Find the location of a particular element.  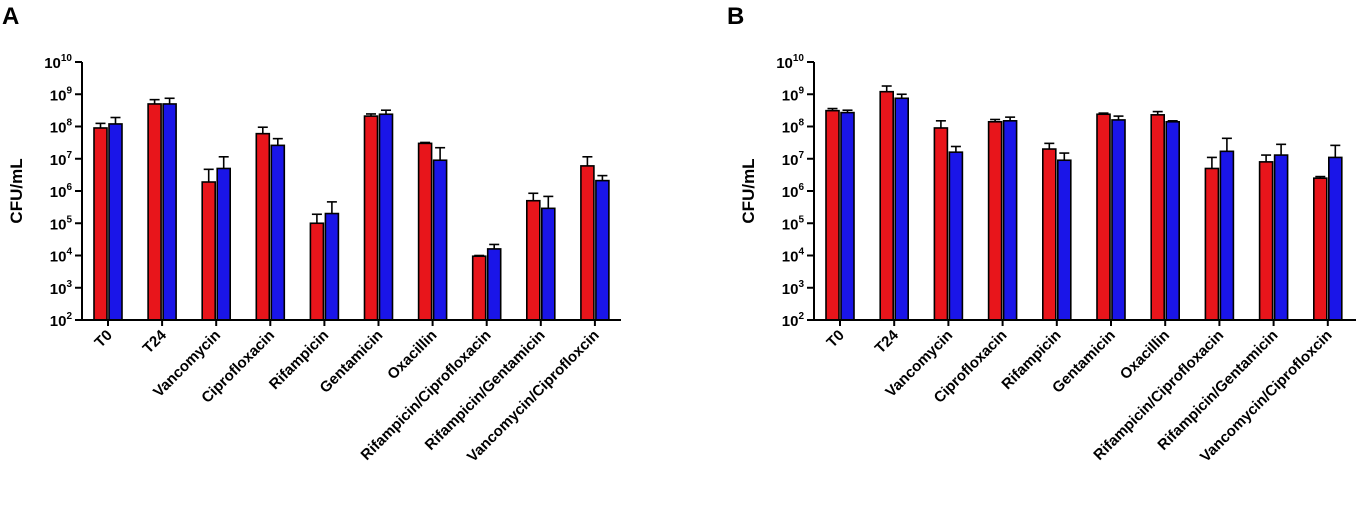

panel-label: A is located at coordinates (10, 16).